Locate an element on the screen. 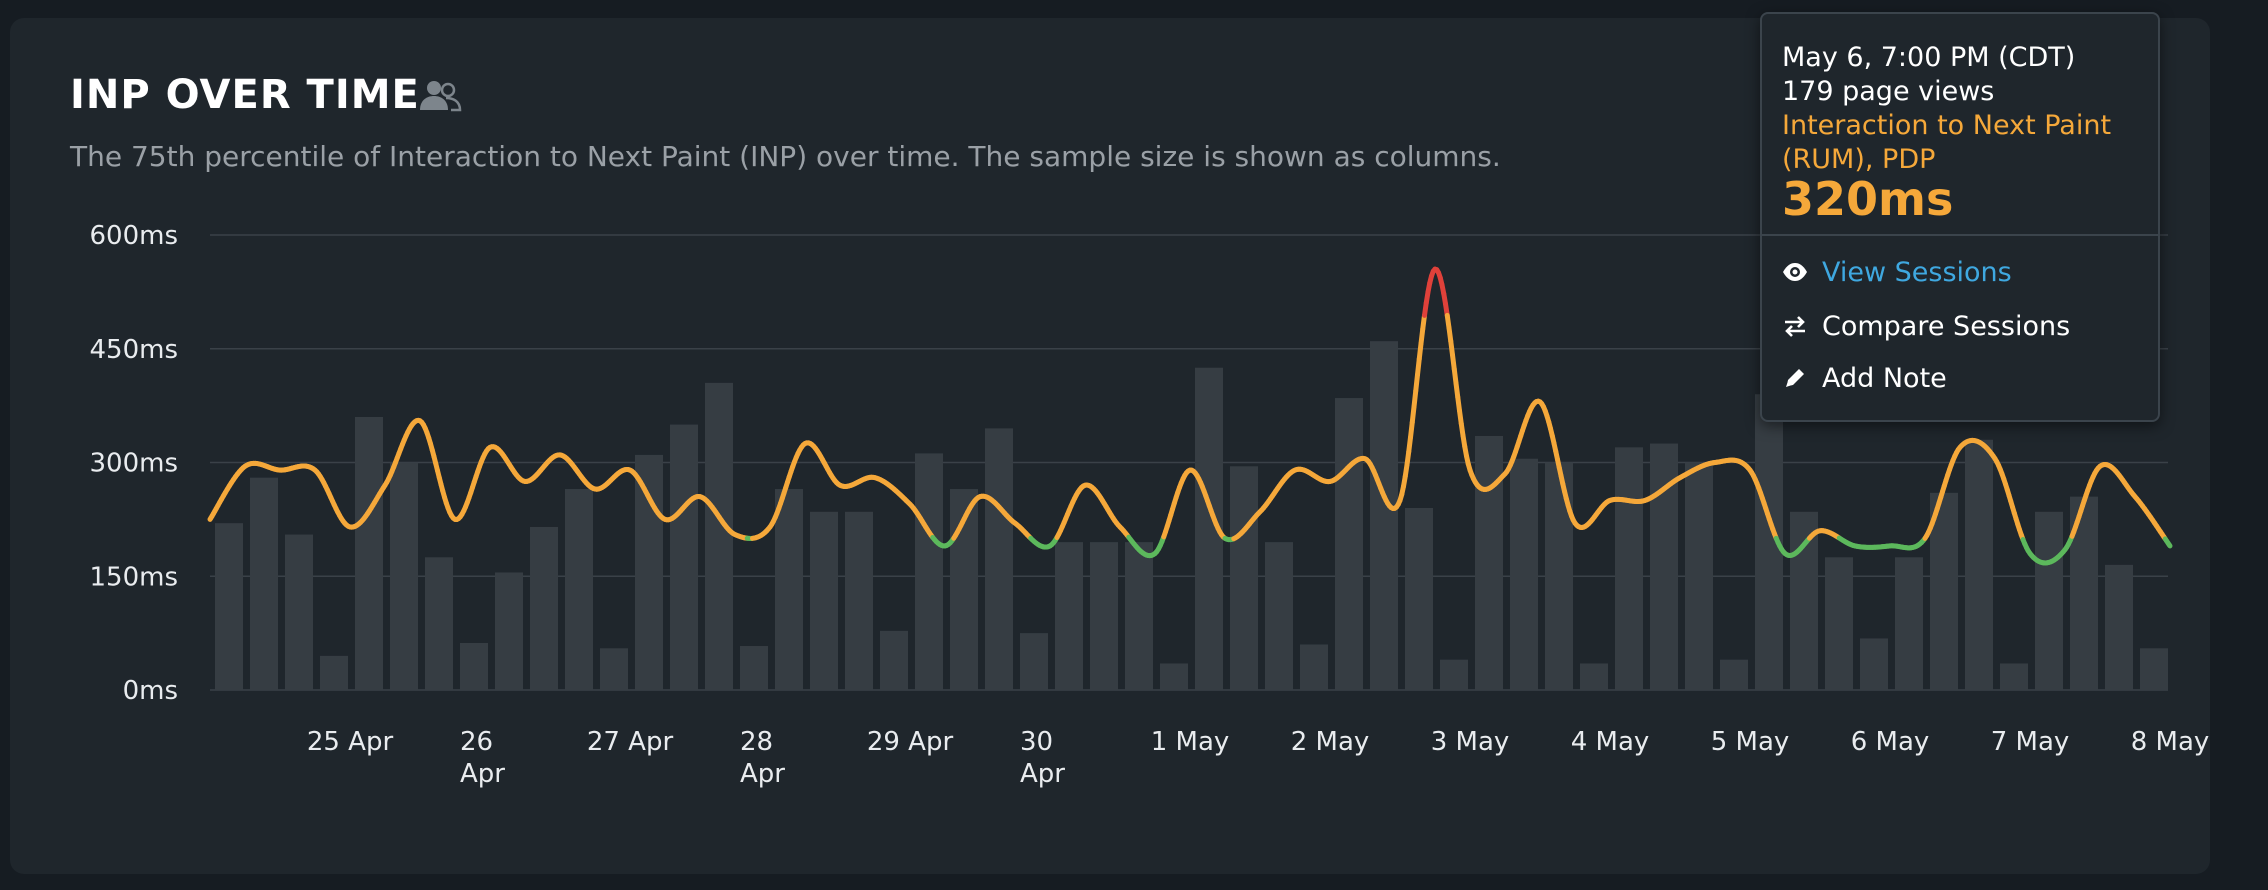 The image size is (2268, 890). y-tick-label: 0ms is located at coordinates (150, 691).